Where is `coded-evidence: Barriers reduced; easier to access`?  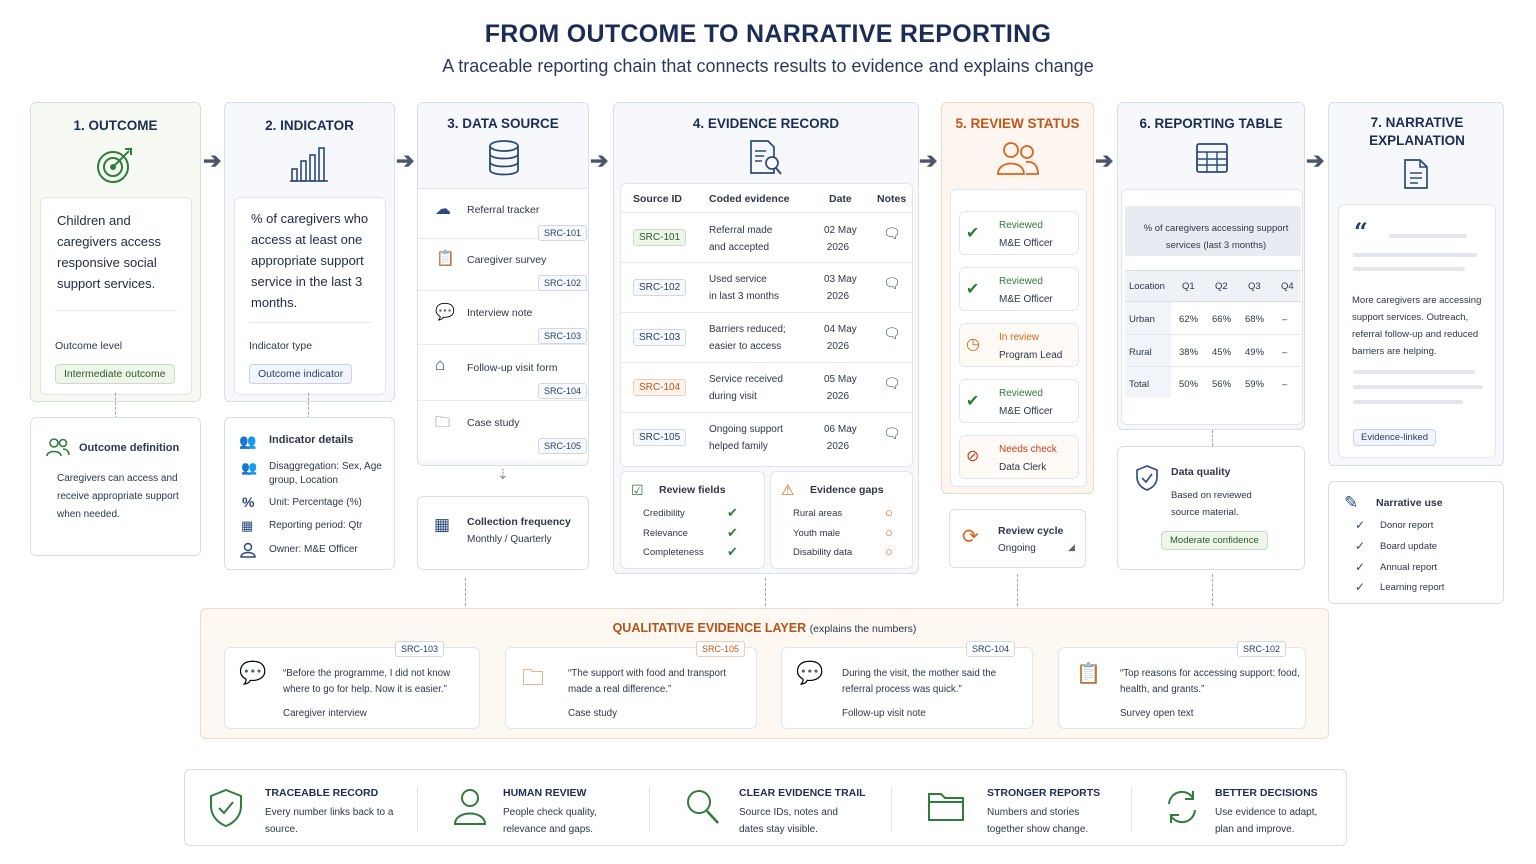
coded-evidence: Barriers reduced; easier to access is located at coordinates (747, 338).